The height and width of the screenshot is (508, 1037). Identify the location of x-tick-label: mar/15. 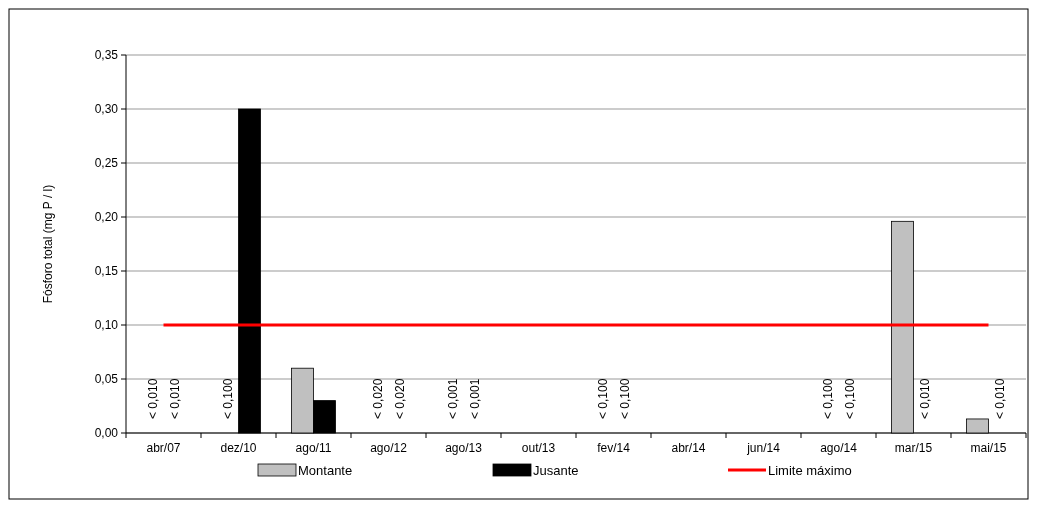
(913, 448).